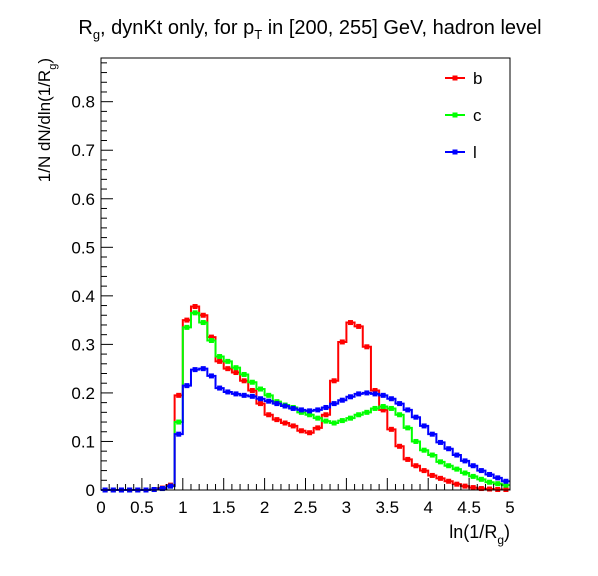 The image size is (598, 576). I want to click on legend: bcl, so click(463, 115).